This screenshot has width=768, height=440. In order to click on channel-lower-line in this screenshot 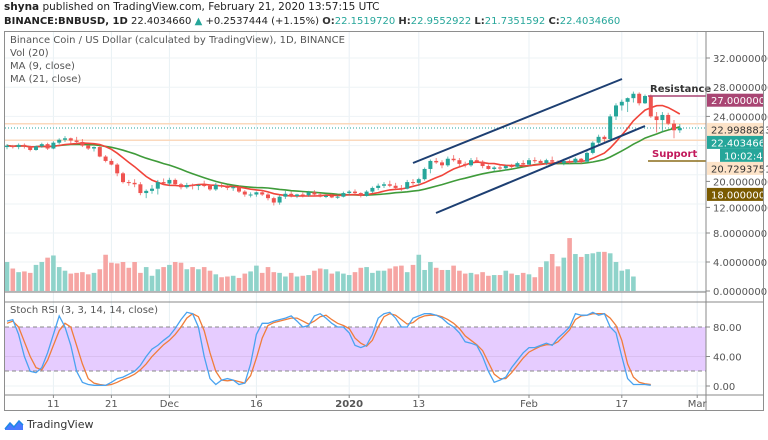, I will do `click(540, 169)`.